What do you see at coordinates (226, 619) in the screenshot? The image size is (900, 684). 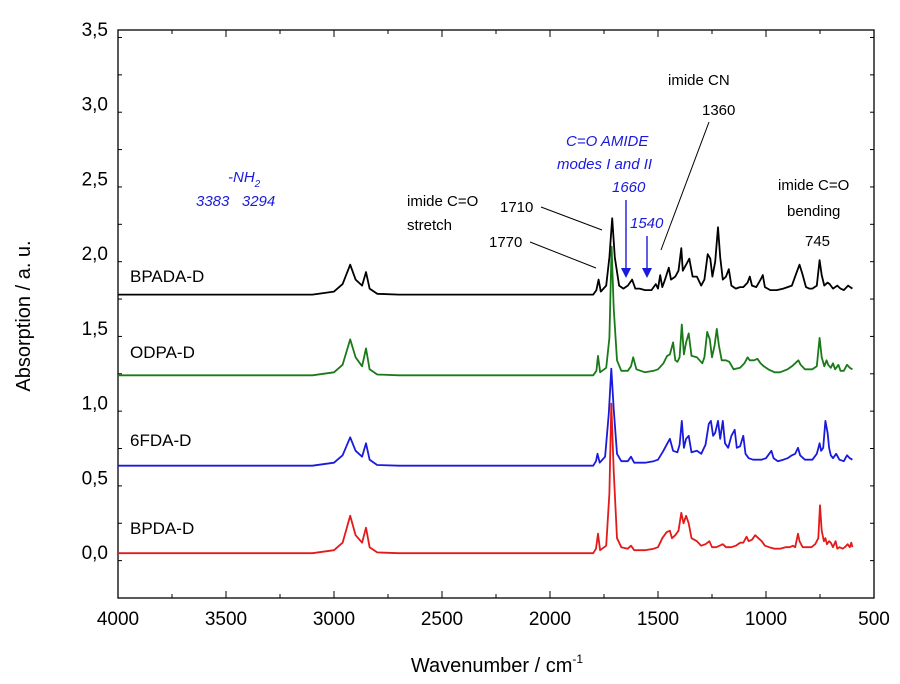 I see `x-tick-label: 3500` at bounding box center [226, 619].